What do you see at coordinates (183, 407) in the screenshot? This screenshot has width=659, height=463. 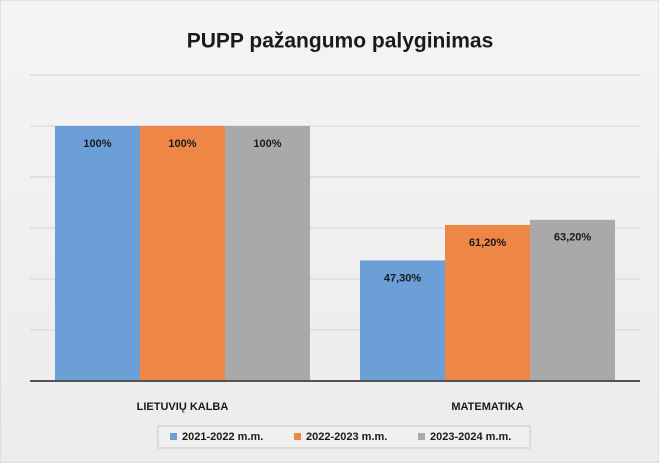 I see `x-tick-label: LIETUVIŲ KALBA` at bounding box center [183, 407].